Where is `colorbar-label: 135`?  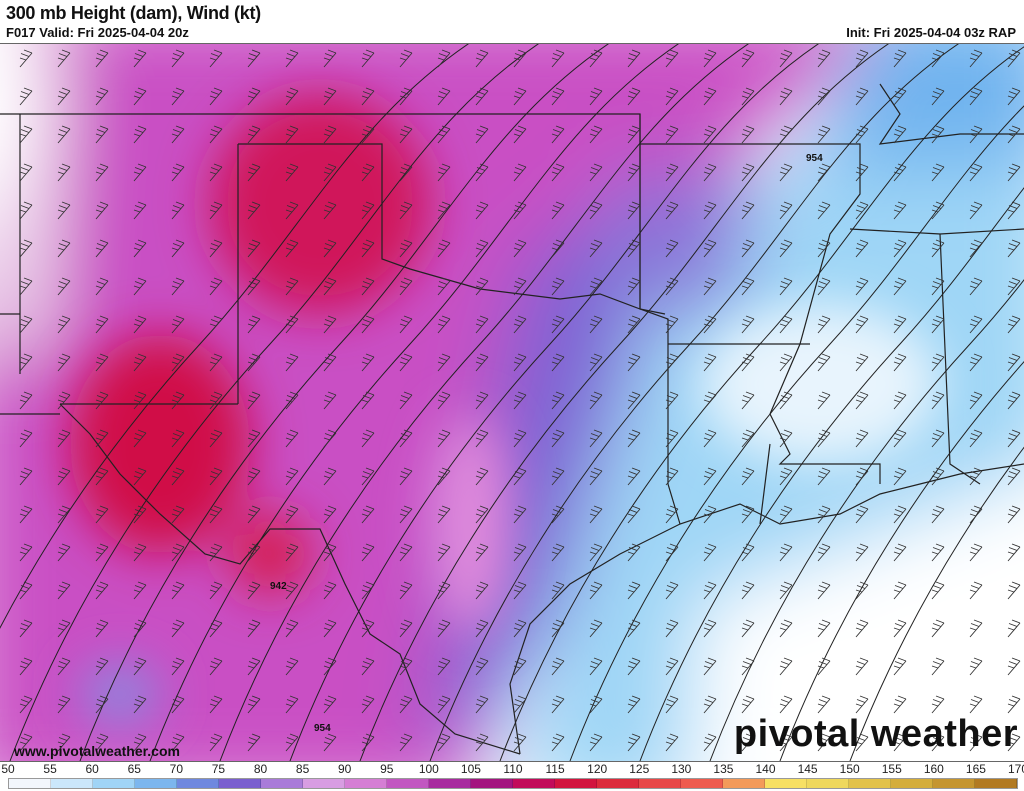
colorbar-label: 135 is located at coordinates (723, 769).